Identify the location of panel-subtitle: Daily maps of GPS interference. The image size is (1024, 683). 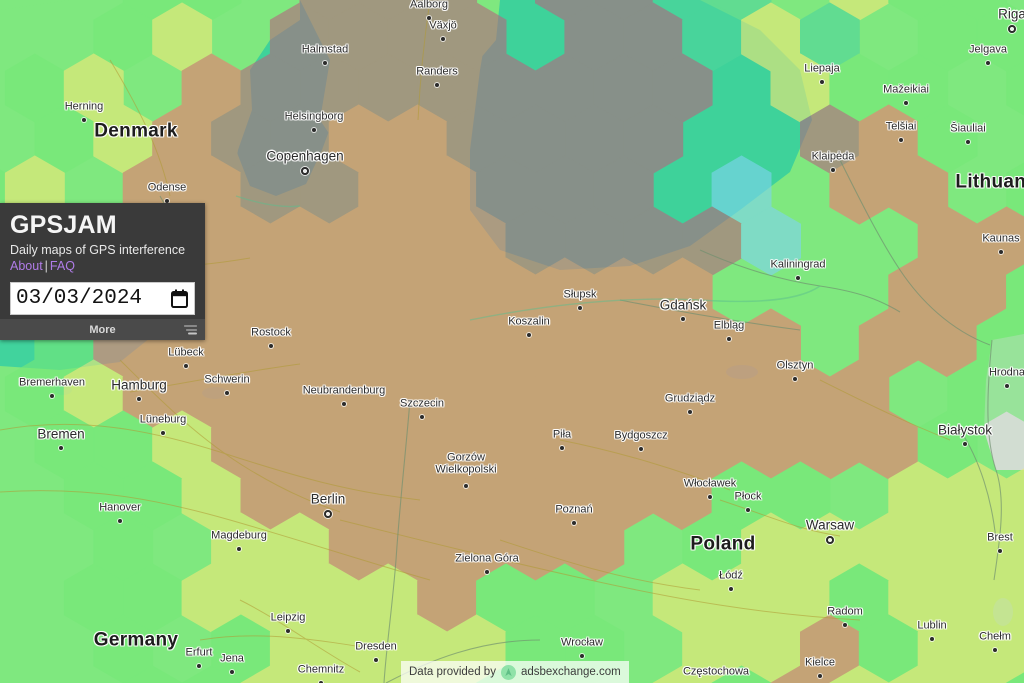
(98, 250).